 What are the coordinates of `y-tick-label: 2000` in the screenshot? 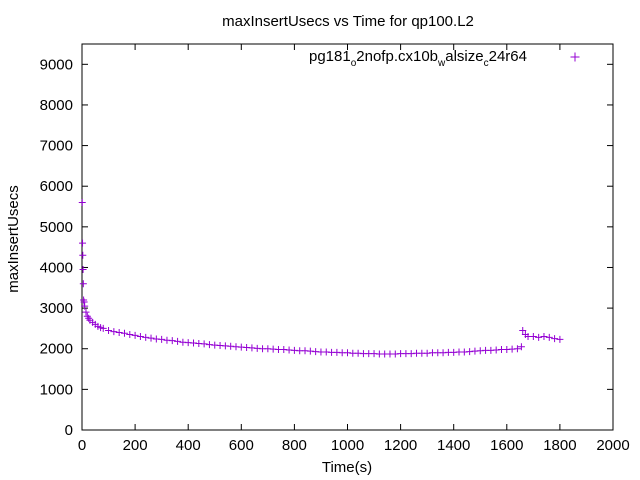 It's located at (56, 349).